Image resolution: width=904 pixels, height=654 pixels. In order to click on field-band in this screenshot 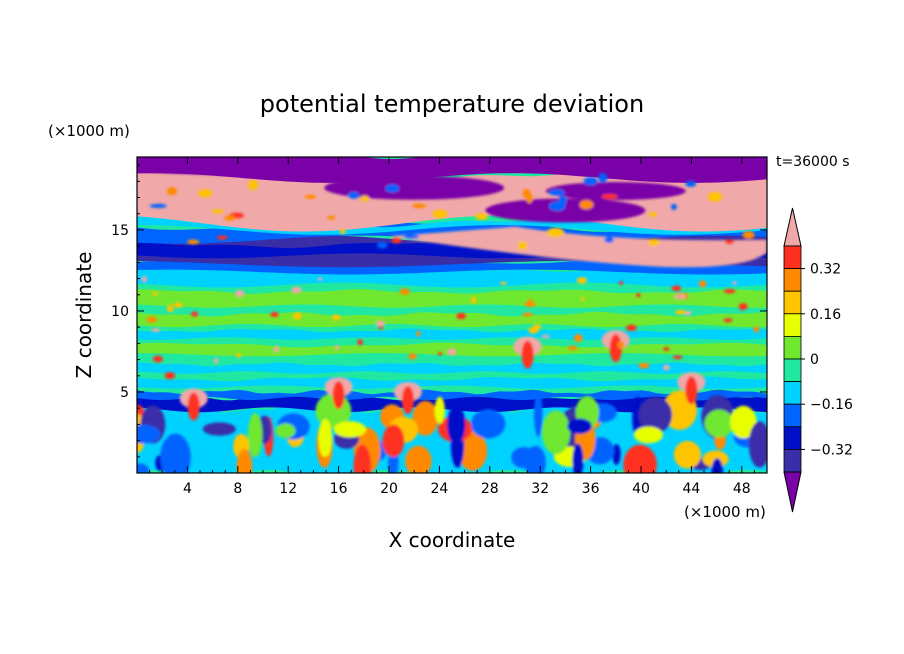, I will do `click(452, 382)`.